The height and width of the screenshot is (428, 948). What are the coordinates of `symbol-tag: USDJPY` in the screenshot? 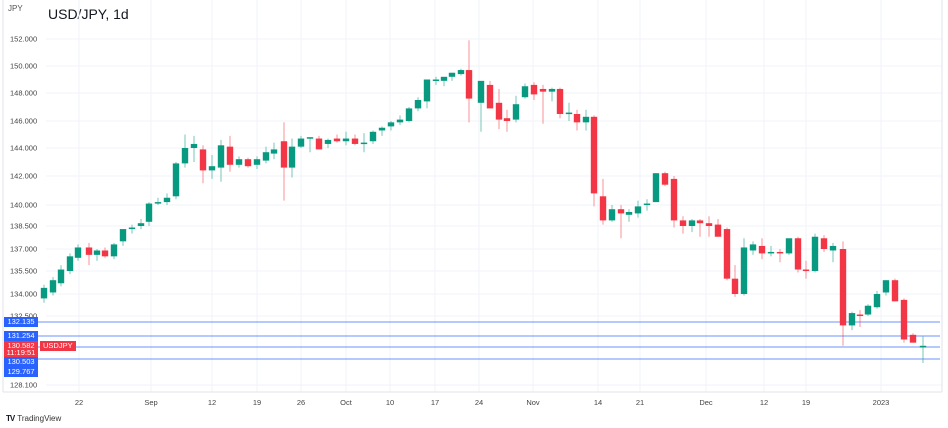 It's located at (58, 346).